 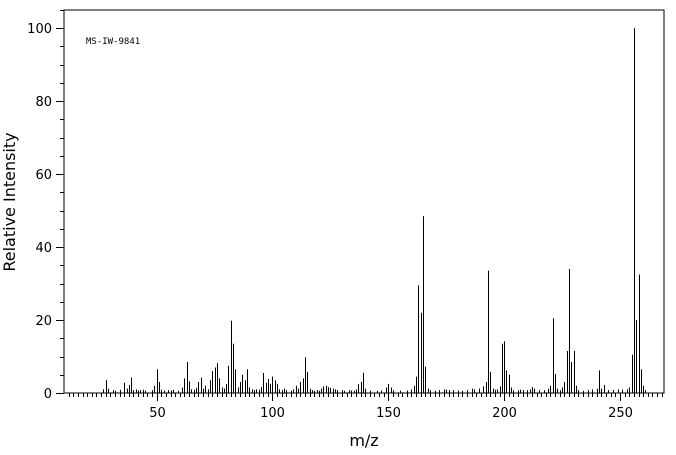 I want to click on y-axis-title: Relative Intensity, so click(x=9, y=201).